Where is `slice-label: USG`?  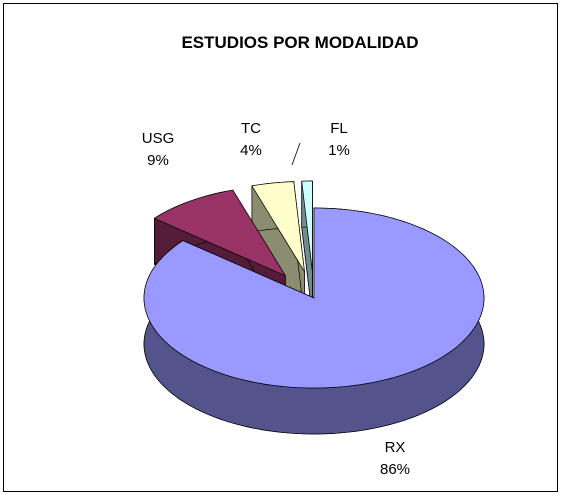 slice-label: USG is located at coordinates (158, 138).